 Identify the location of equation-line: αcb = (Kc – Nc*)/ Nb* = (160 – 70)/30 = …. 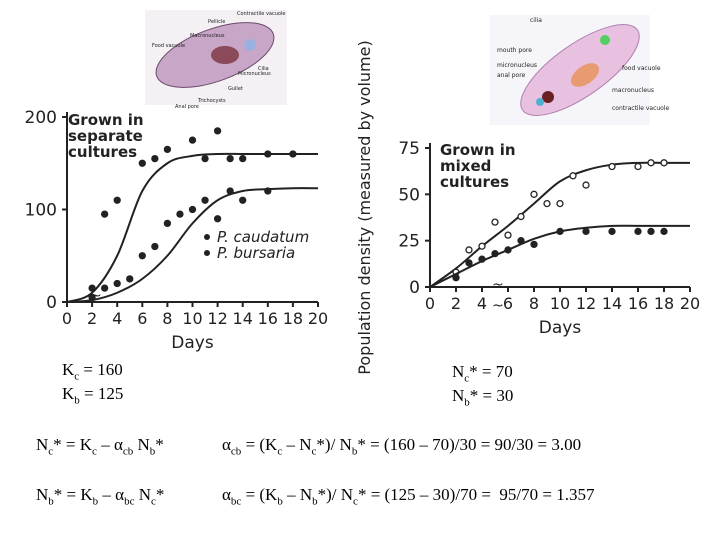
(401, 446).